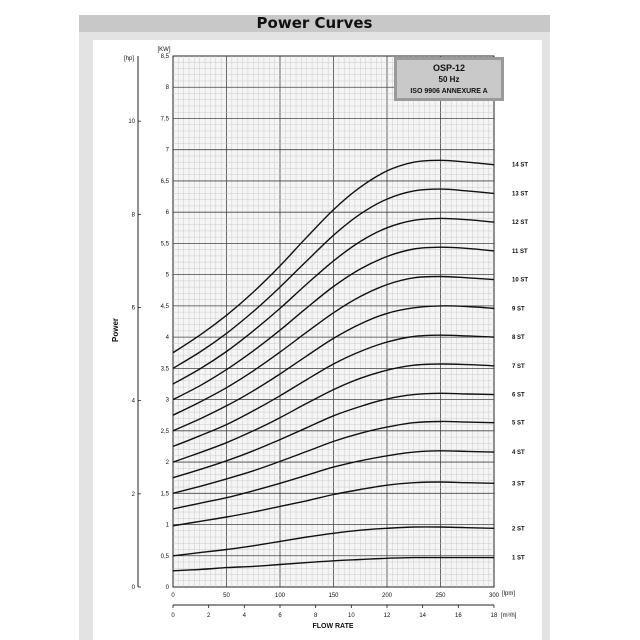  Describe the element at coordinates (520, 166) in the screenshot. I see `series-label: 14 ST` at that location.